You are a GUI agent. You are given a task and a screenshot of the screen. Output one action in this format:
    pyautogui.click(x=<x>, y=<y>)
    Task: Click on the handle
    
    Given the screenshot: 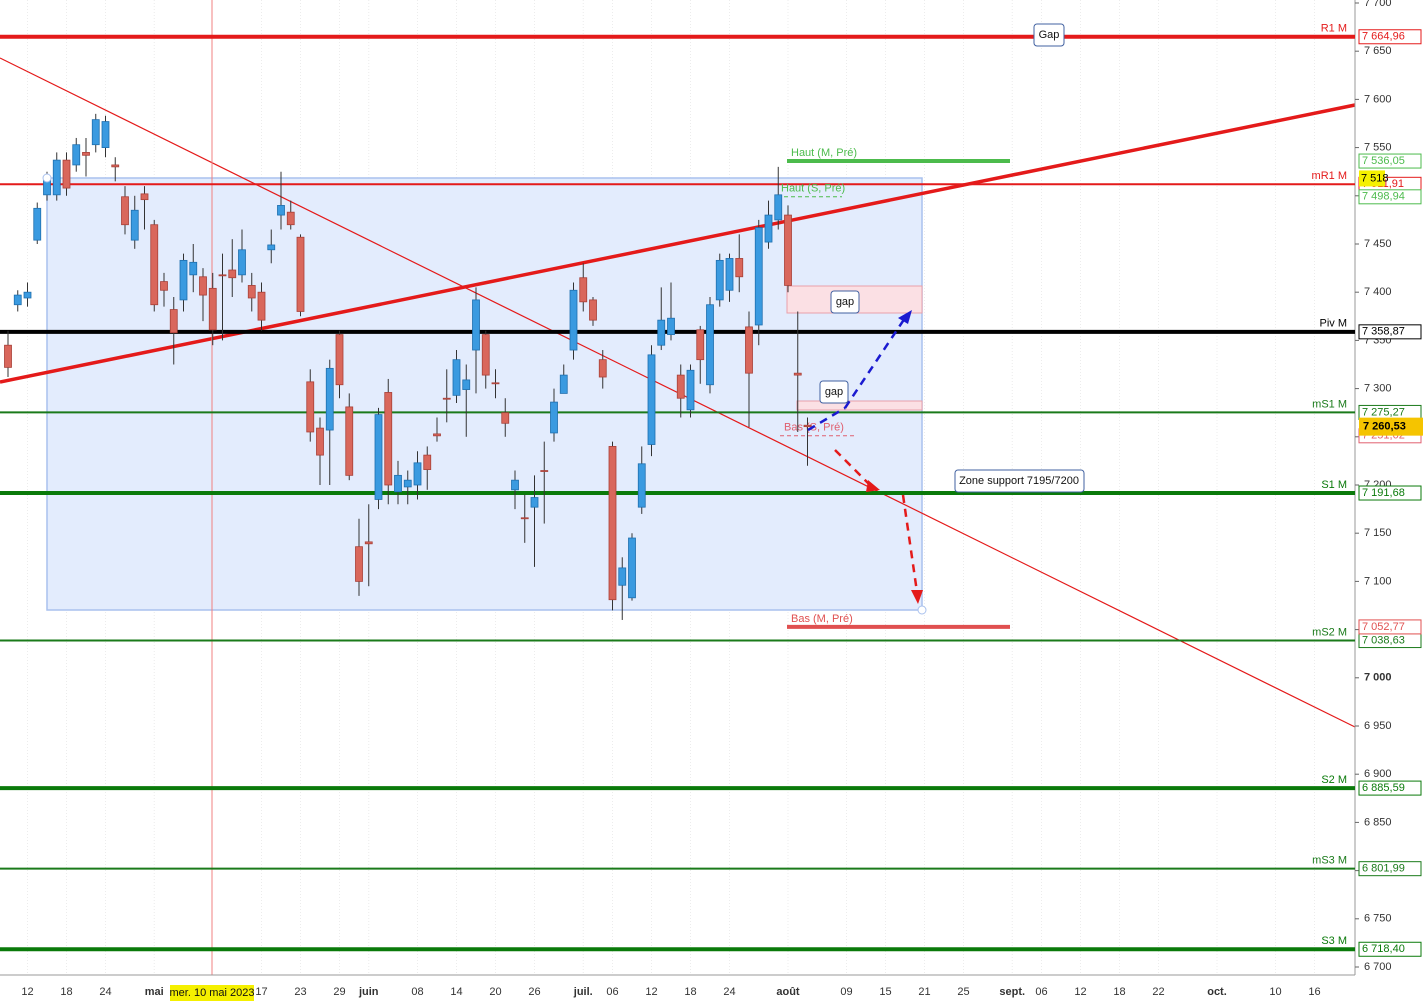 What is the action you would take?
    pyautogui.click(x=922, y=610)
    